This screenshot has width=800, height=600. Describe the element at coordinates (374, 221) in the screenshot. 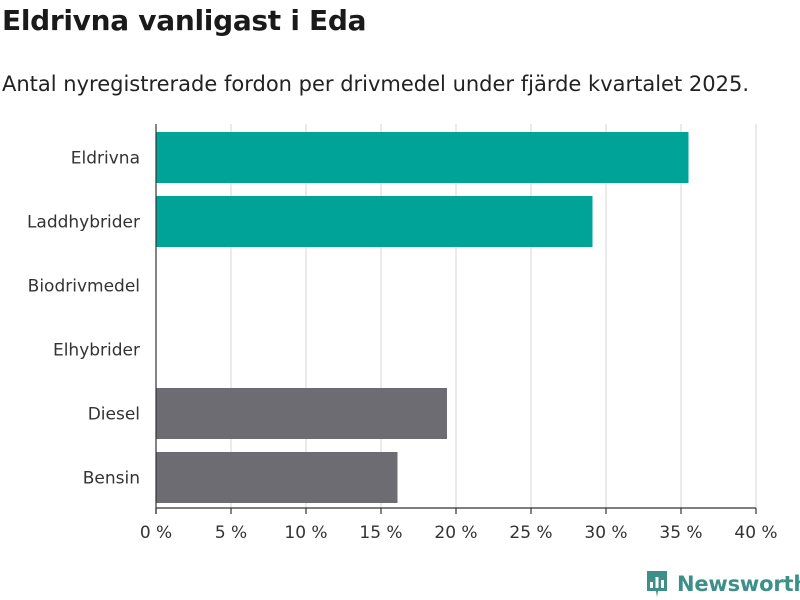

I see `bar-laddhybrider` at that location.